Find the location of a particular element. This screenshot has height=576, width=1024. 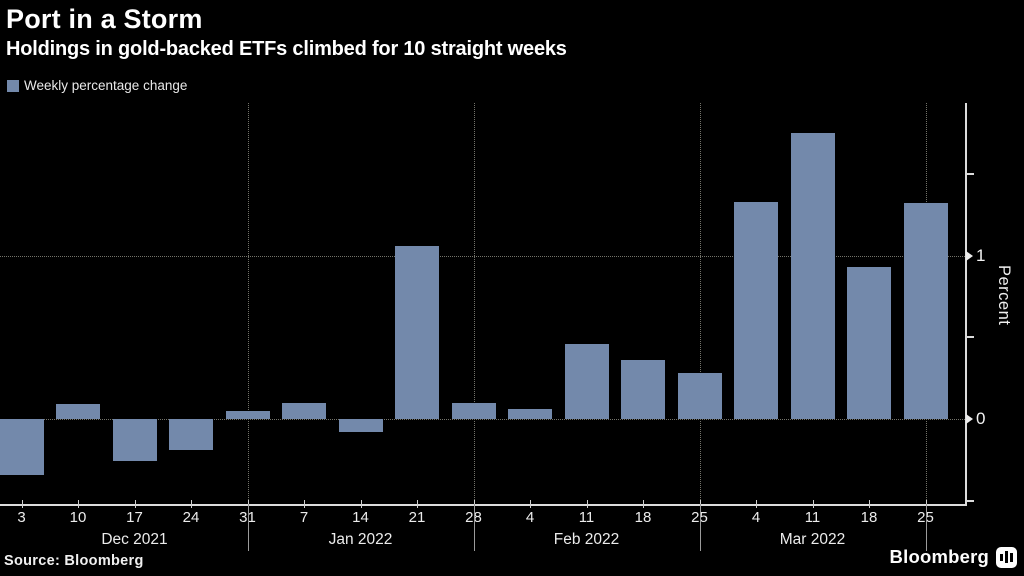

y-axis-line is located at coordinates (966, 304).